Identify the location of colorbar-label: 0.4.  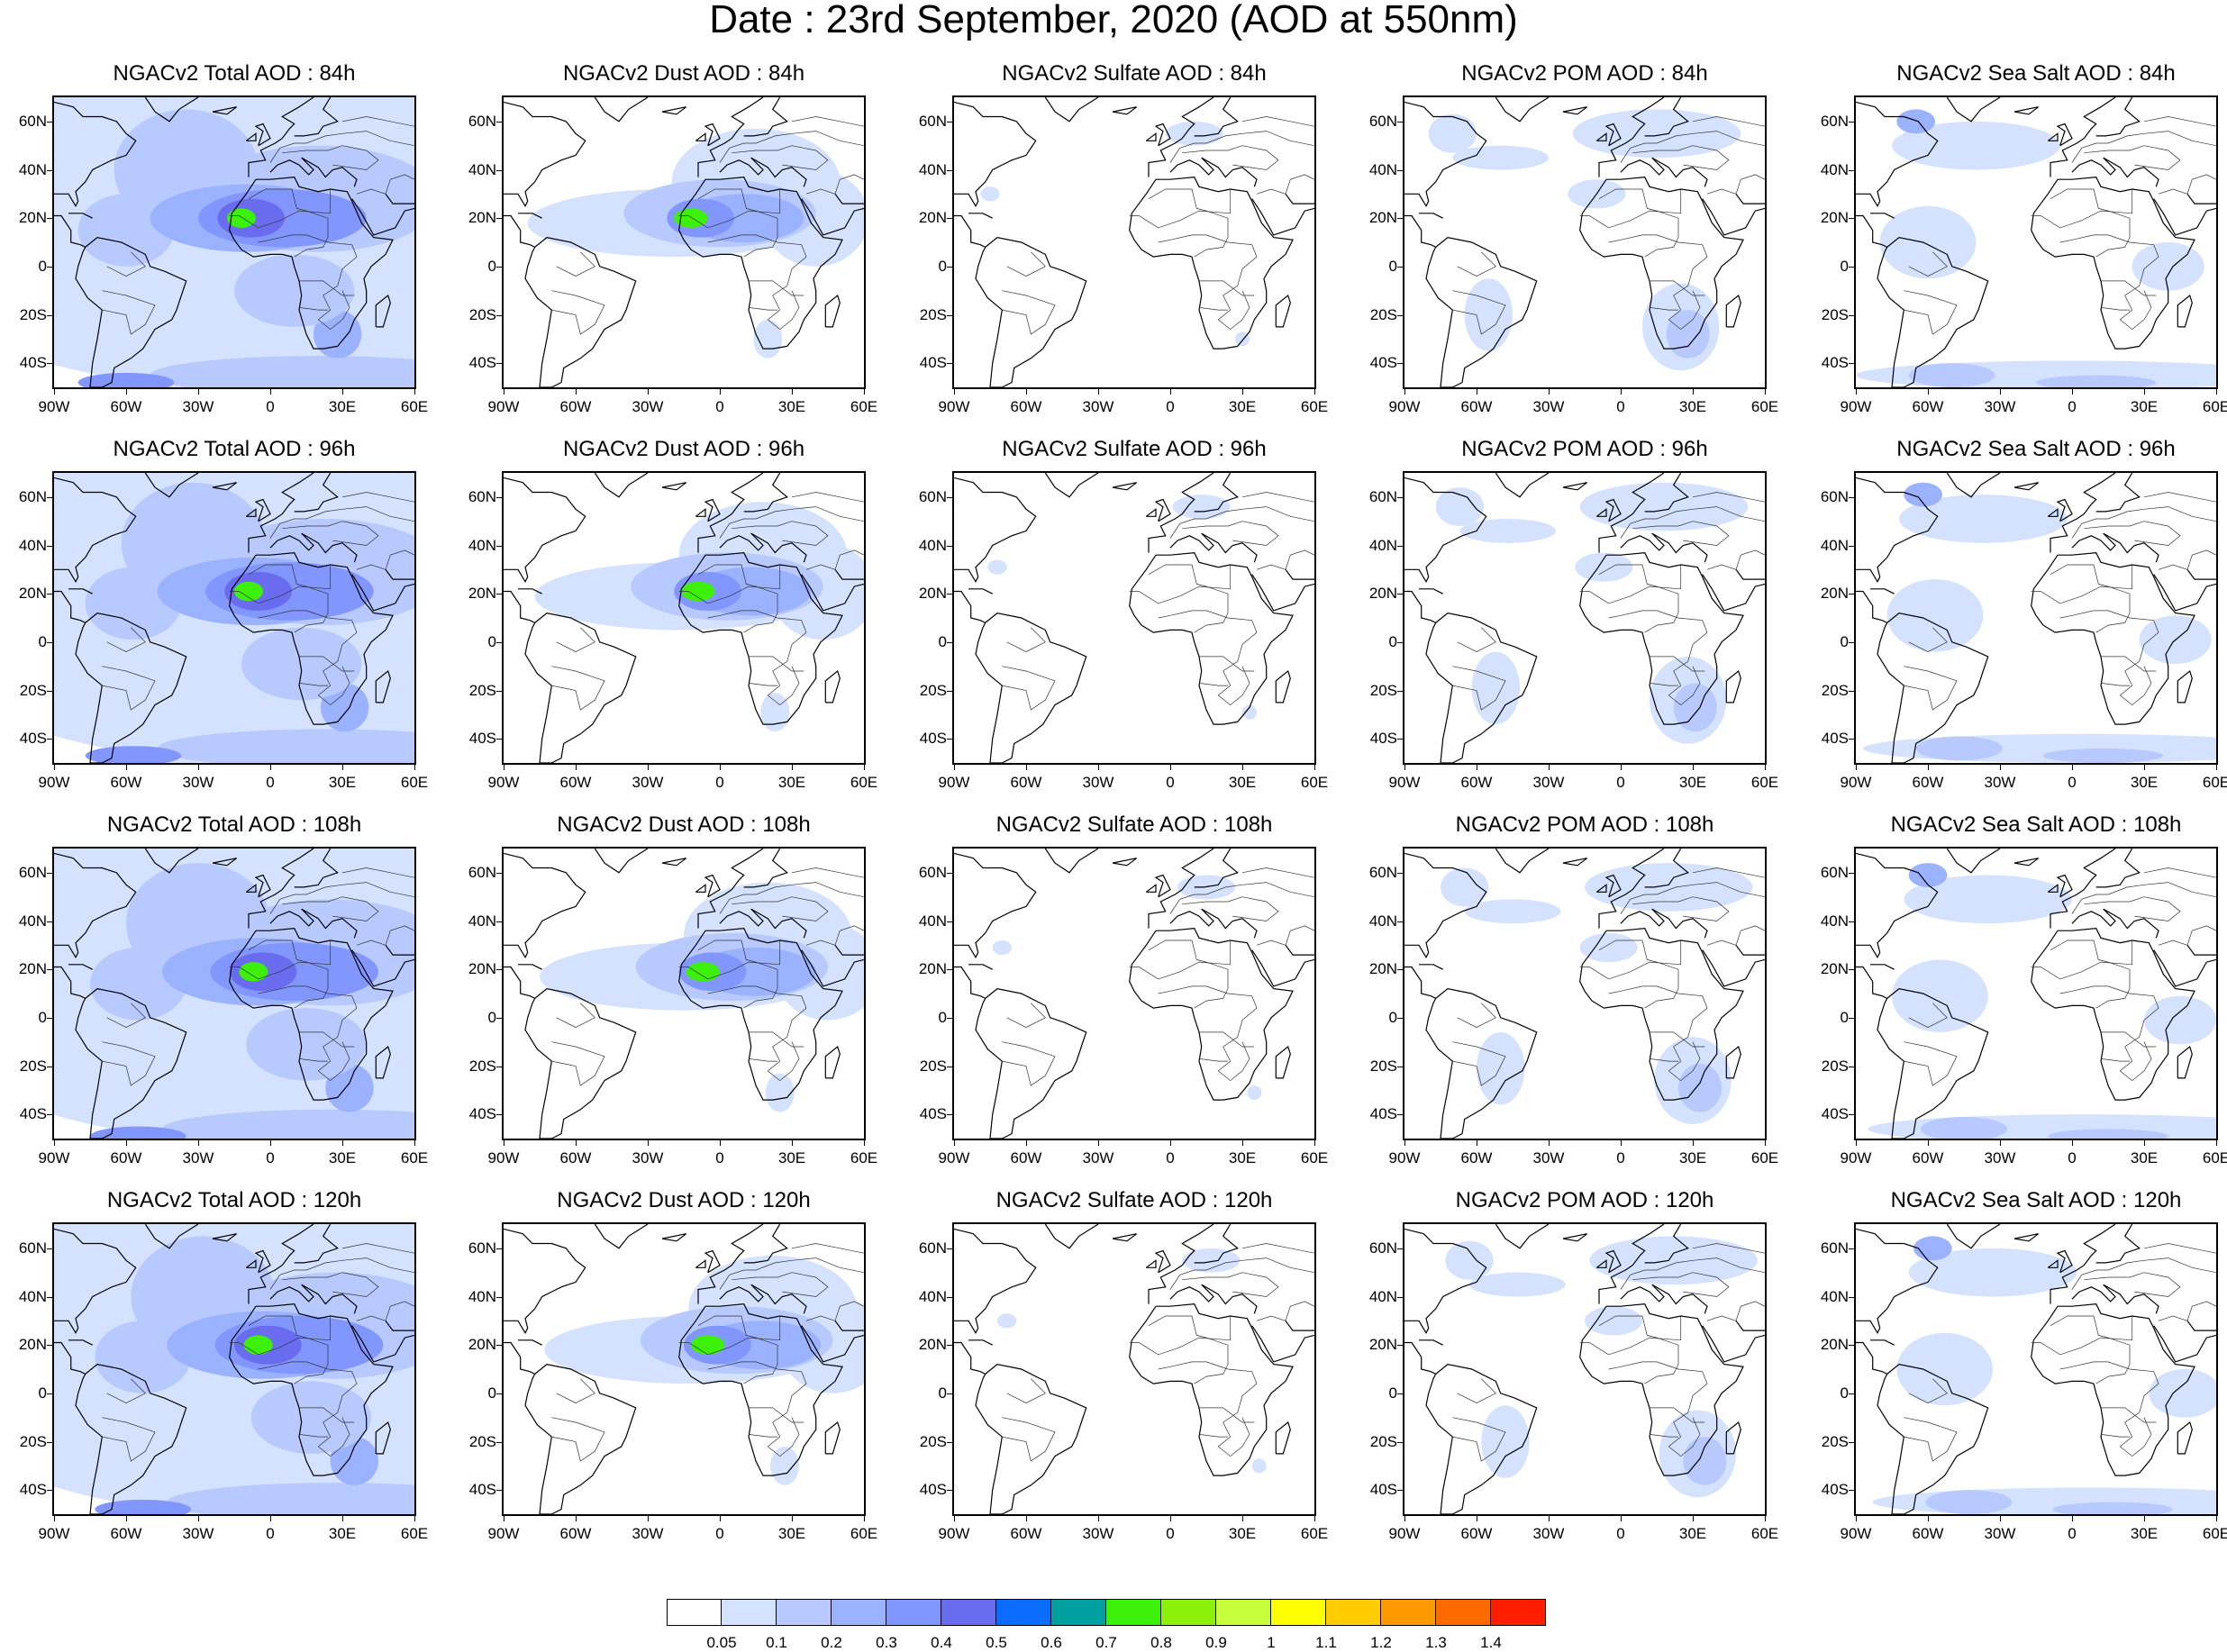
(941, 1642).